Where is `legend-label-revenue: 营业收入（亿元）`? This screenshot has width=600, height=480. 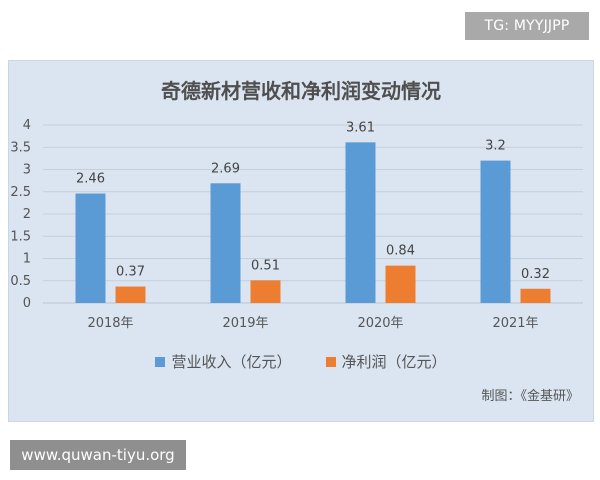 legend-label-revenue: 营业收入（亿元） is located at coordinates (231, 362).